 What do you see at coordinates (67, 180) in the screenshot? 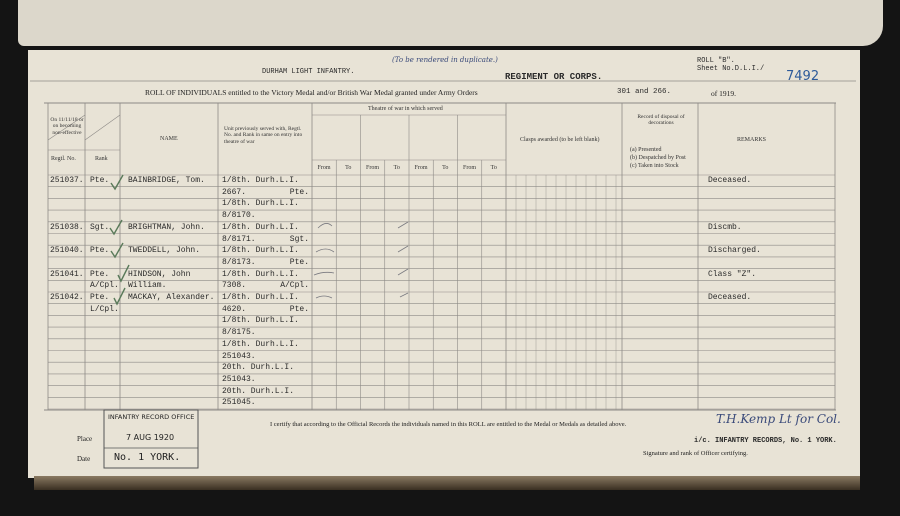
I see `regtl-no: 251037.` at bounding box center [67, 180].